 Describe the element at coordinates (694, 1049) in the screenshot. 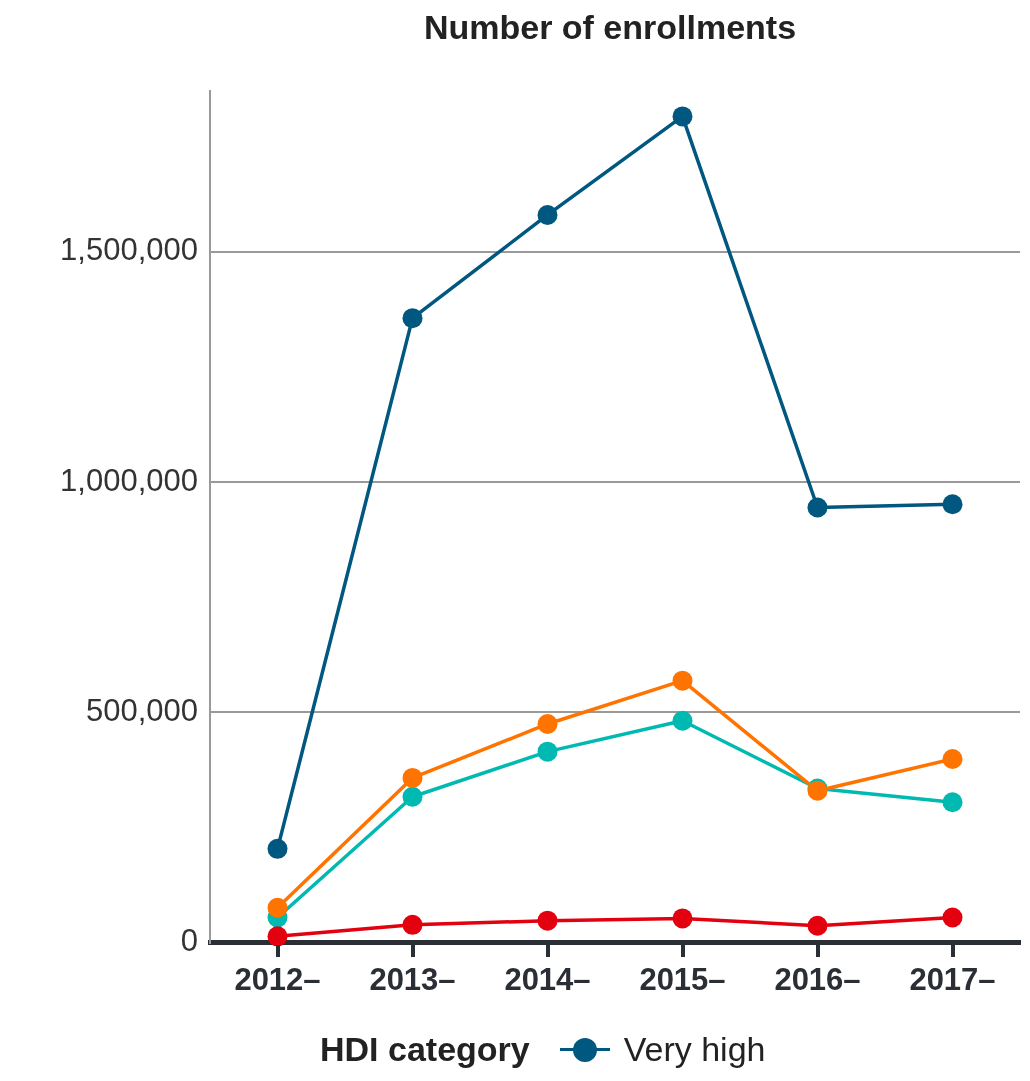

I see `legend-label: Very high` at that location.